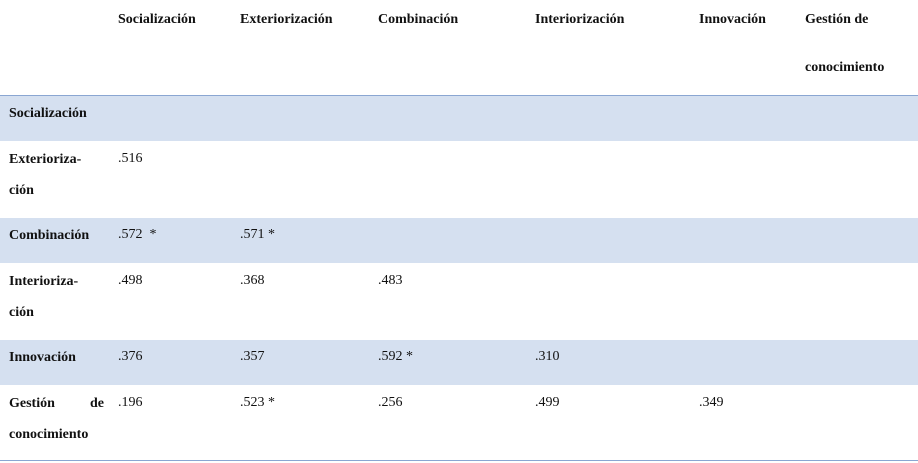 This screenshot has height=463, width=918. What do you see at coordinates (130, 356) in the screenshot?
I see `table-cell: .376` at bounding box center [130, 356].